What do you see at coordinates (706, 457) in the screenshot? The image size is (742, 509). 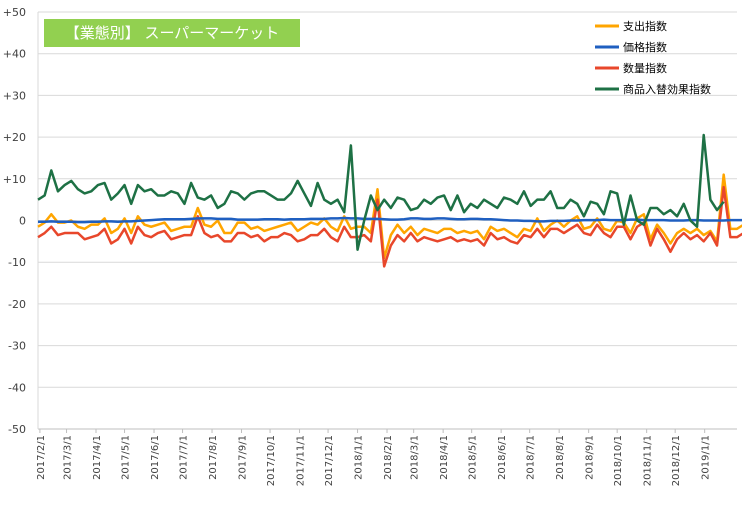 I see `x-tick-label: 2019/1/1` at bounding box center [706, 457].